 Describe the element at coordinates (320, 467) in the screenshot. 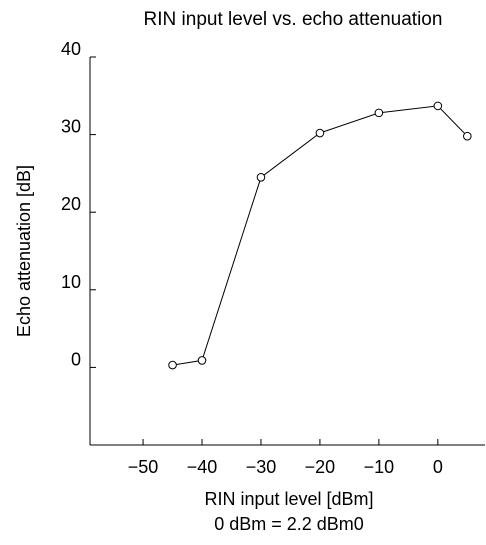

I see `x-tick-label: −20` at that location.